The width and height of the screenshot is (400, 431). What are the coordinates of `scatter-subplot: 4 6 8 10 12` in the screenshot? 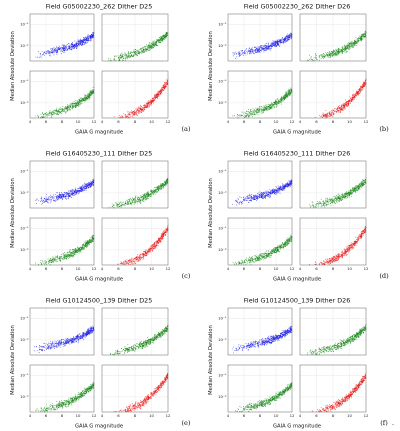 It's located at (334, 97).